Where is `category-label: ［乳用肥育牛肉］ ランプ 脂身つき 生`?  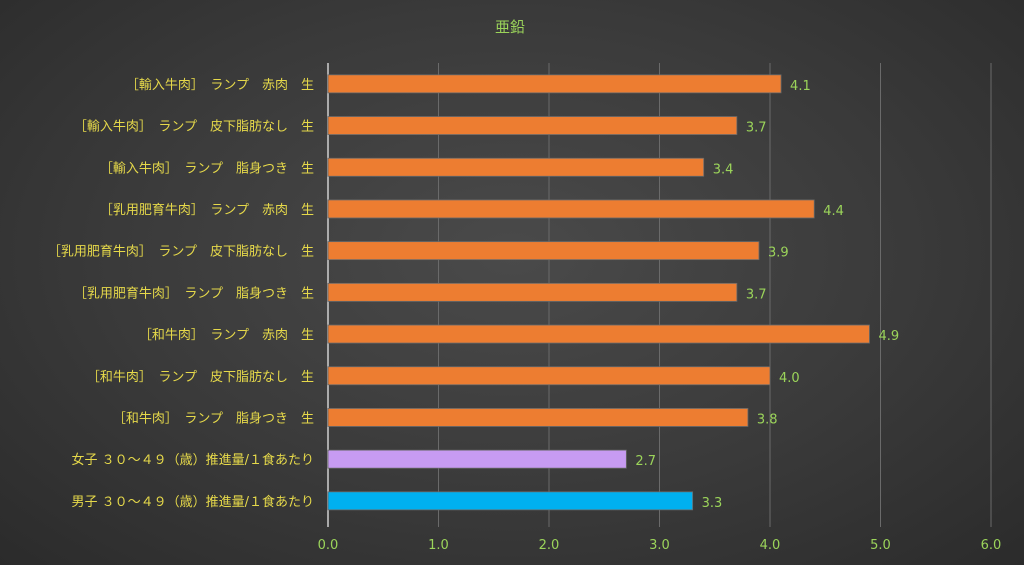 category-label: ［乳用肥育牛肉］ ランプ 脂身つき 生 is located at coordinates (194, 293).